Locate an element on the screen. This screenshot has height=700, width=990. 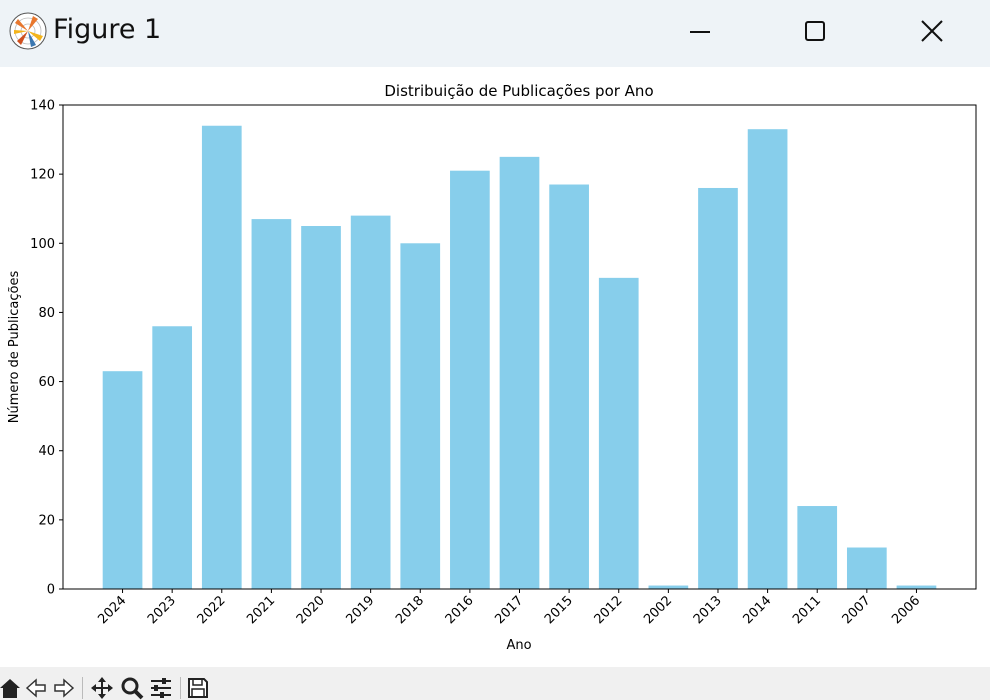
bar-2002 is located at coordinates (668, 587).